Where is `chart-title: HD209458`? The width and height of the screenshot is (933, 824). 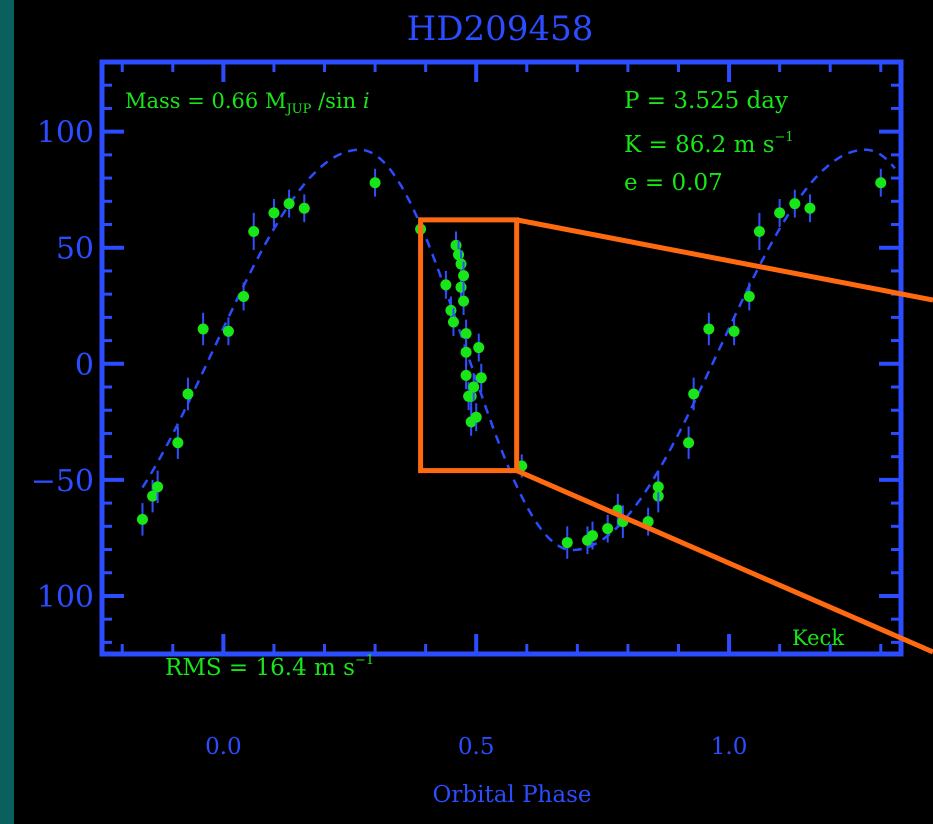
chart-title: HD209458 is located at coordinates (500, 29).